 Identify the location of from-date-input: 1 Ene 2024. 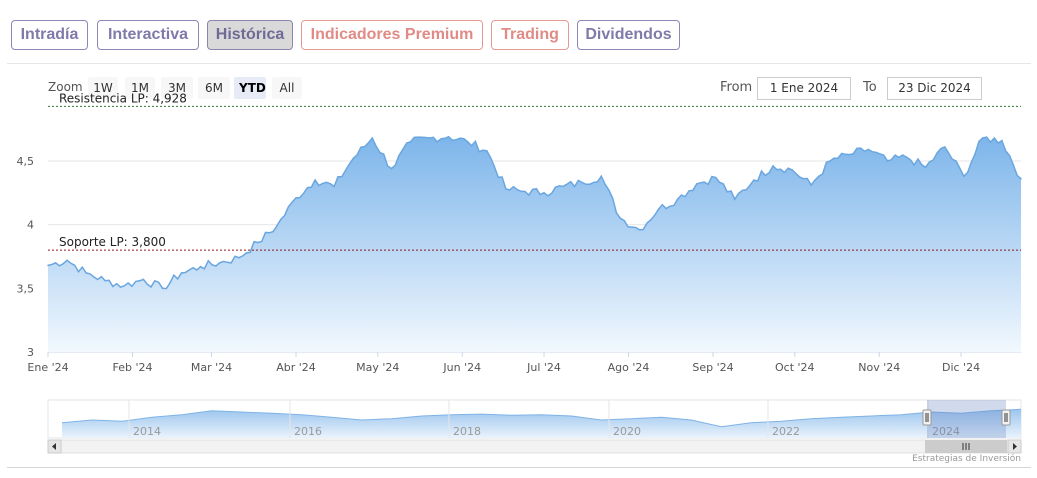
(804, 88).